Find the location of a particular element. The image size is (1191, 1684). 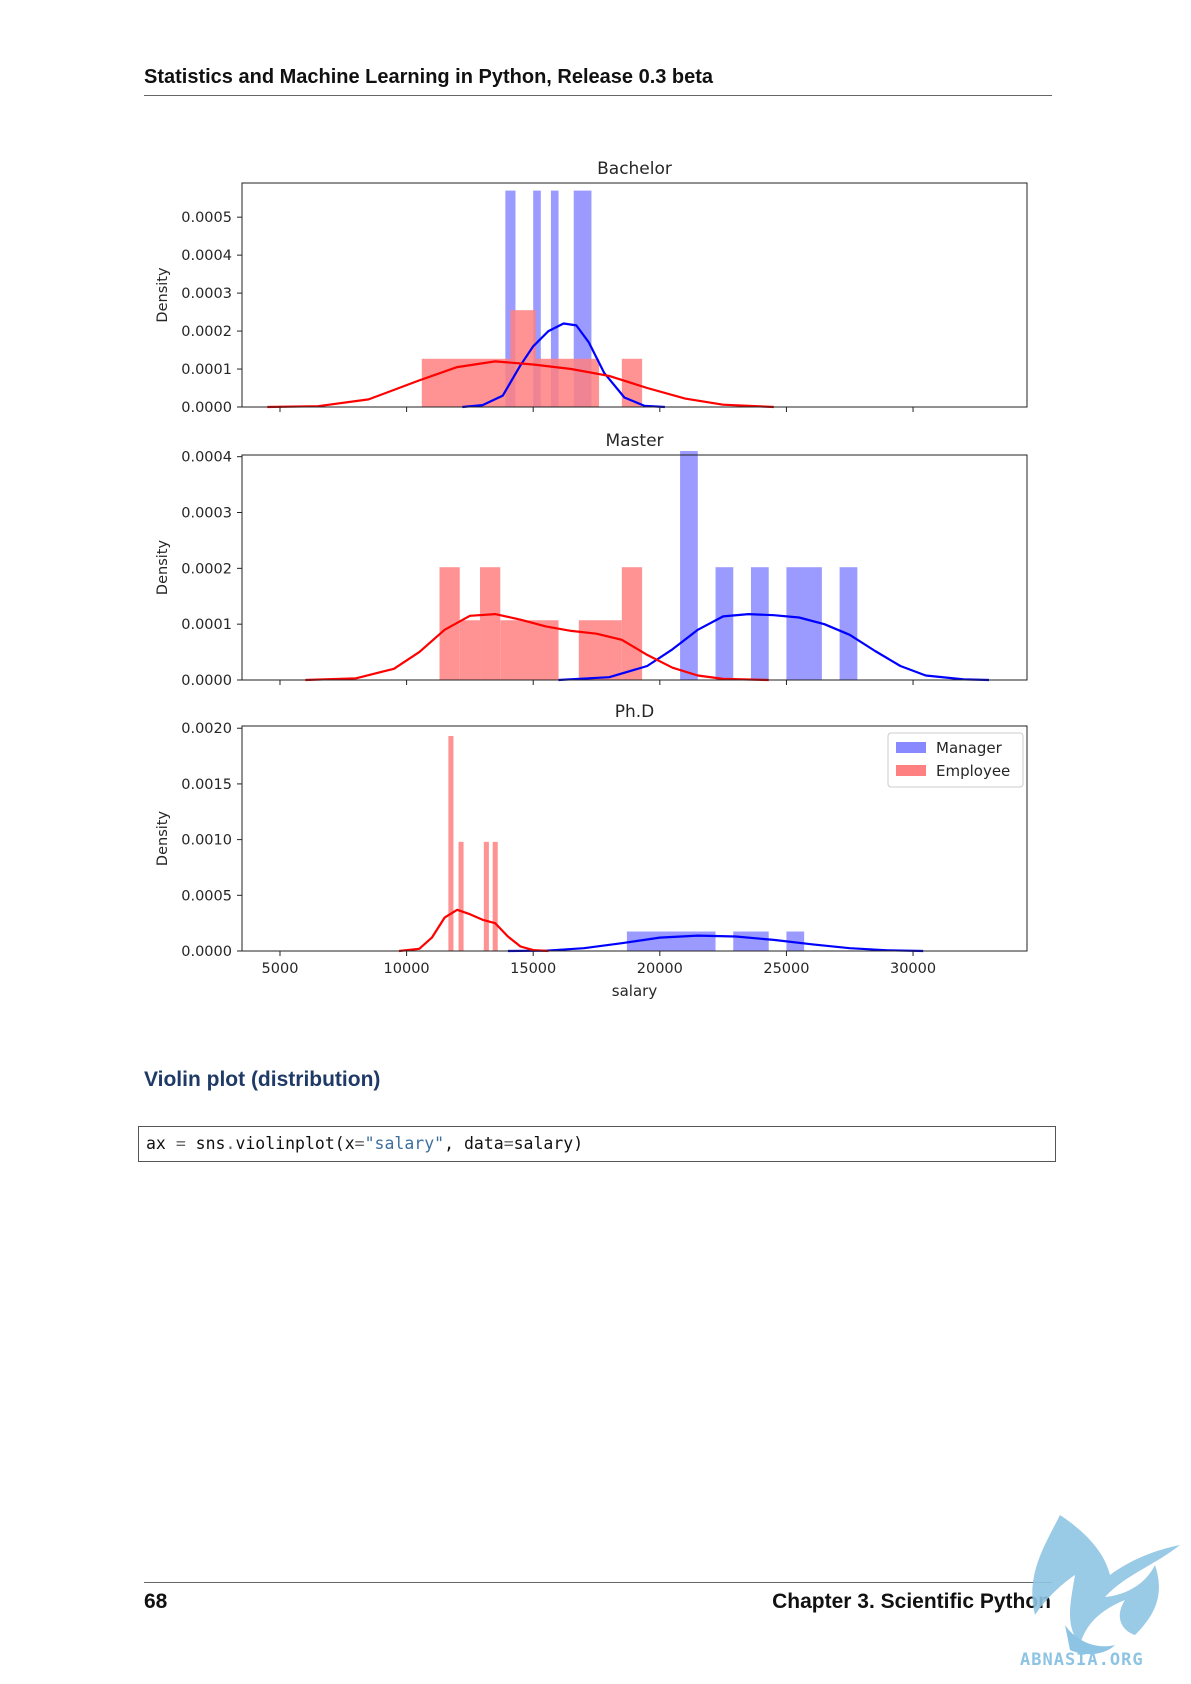

panel-title: Ph.D is located at coordinates (635, 712).